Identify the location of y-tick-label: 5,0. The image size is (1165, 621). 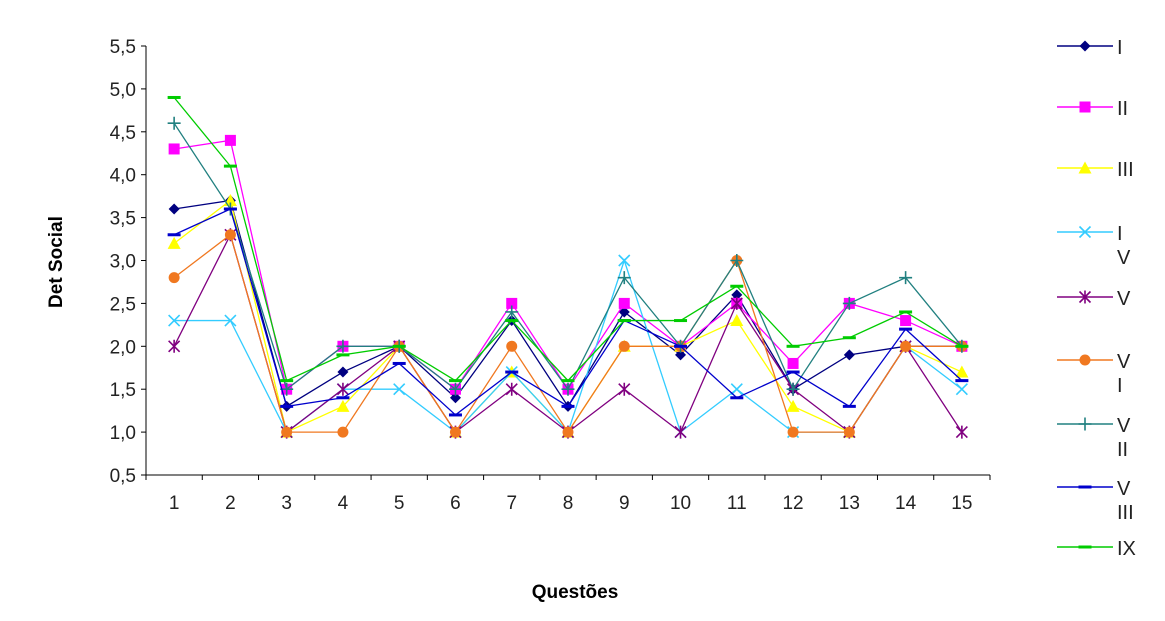
(123, 90).